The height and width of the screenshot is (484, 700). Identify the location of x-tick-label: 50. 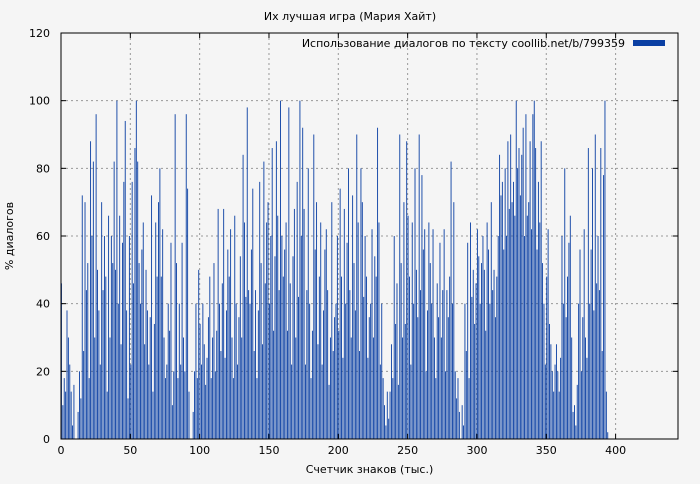
(130, 450).